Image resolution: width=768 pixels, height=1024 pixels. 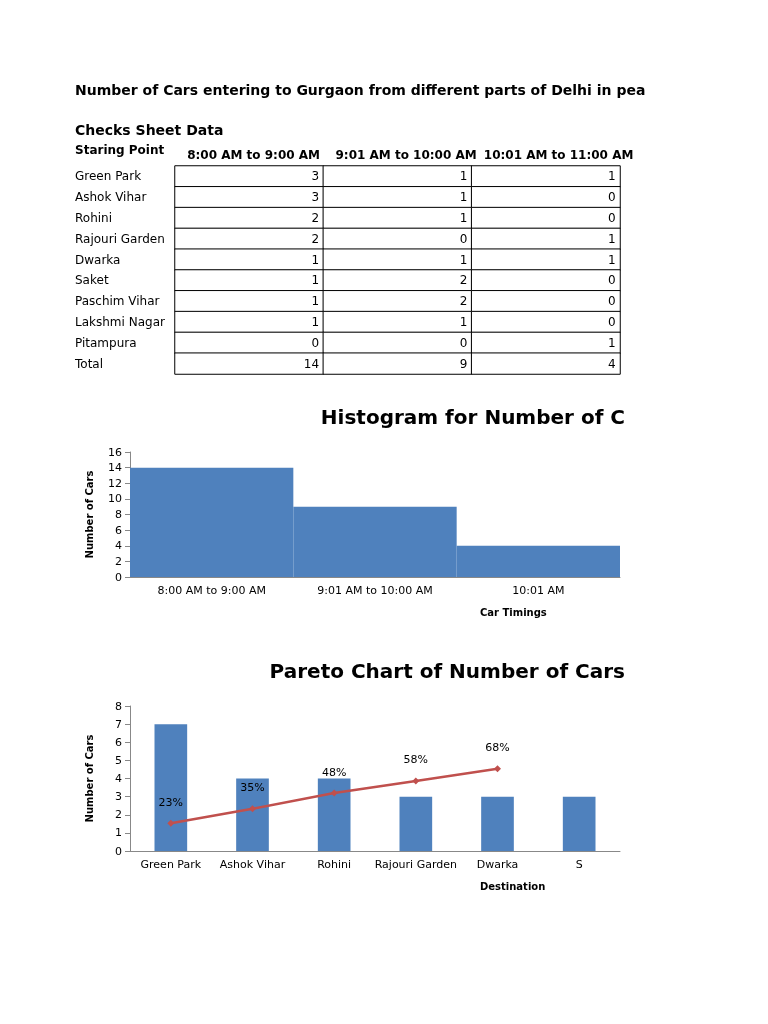 I want to click on chart-title: Pareto Chart of Number of Cars, so click(x=447, y=671).